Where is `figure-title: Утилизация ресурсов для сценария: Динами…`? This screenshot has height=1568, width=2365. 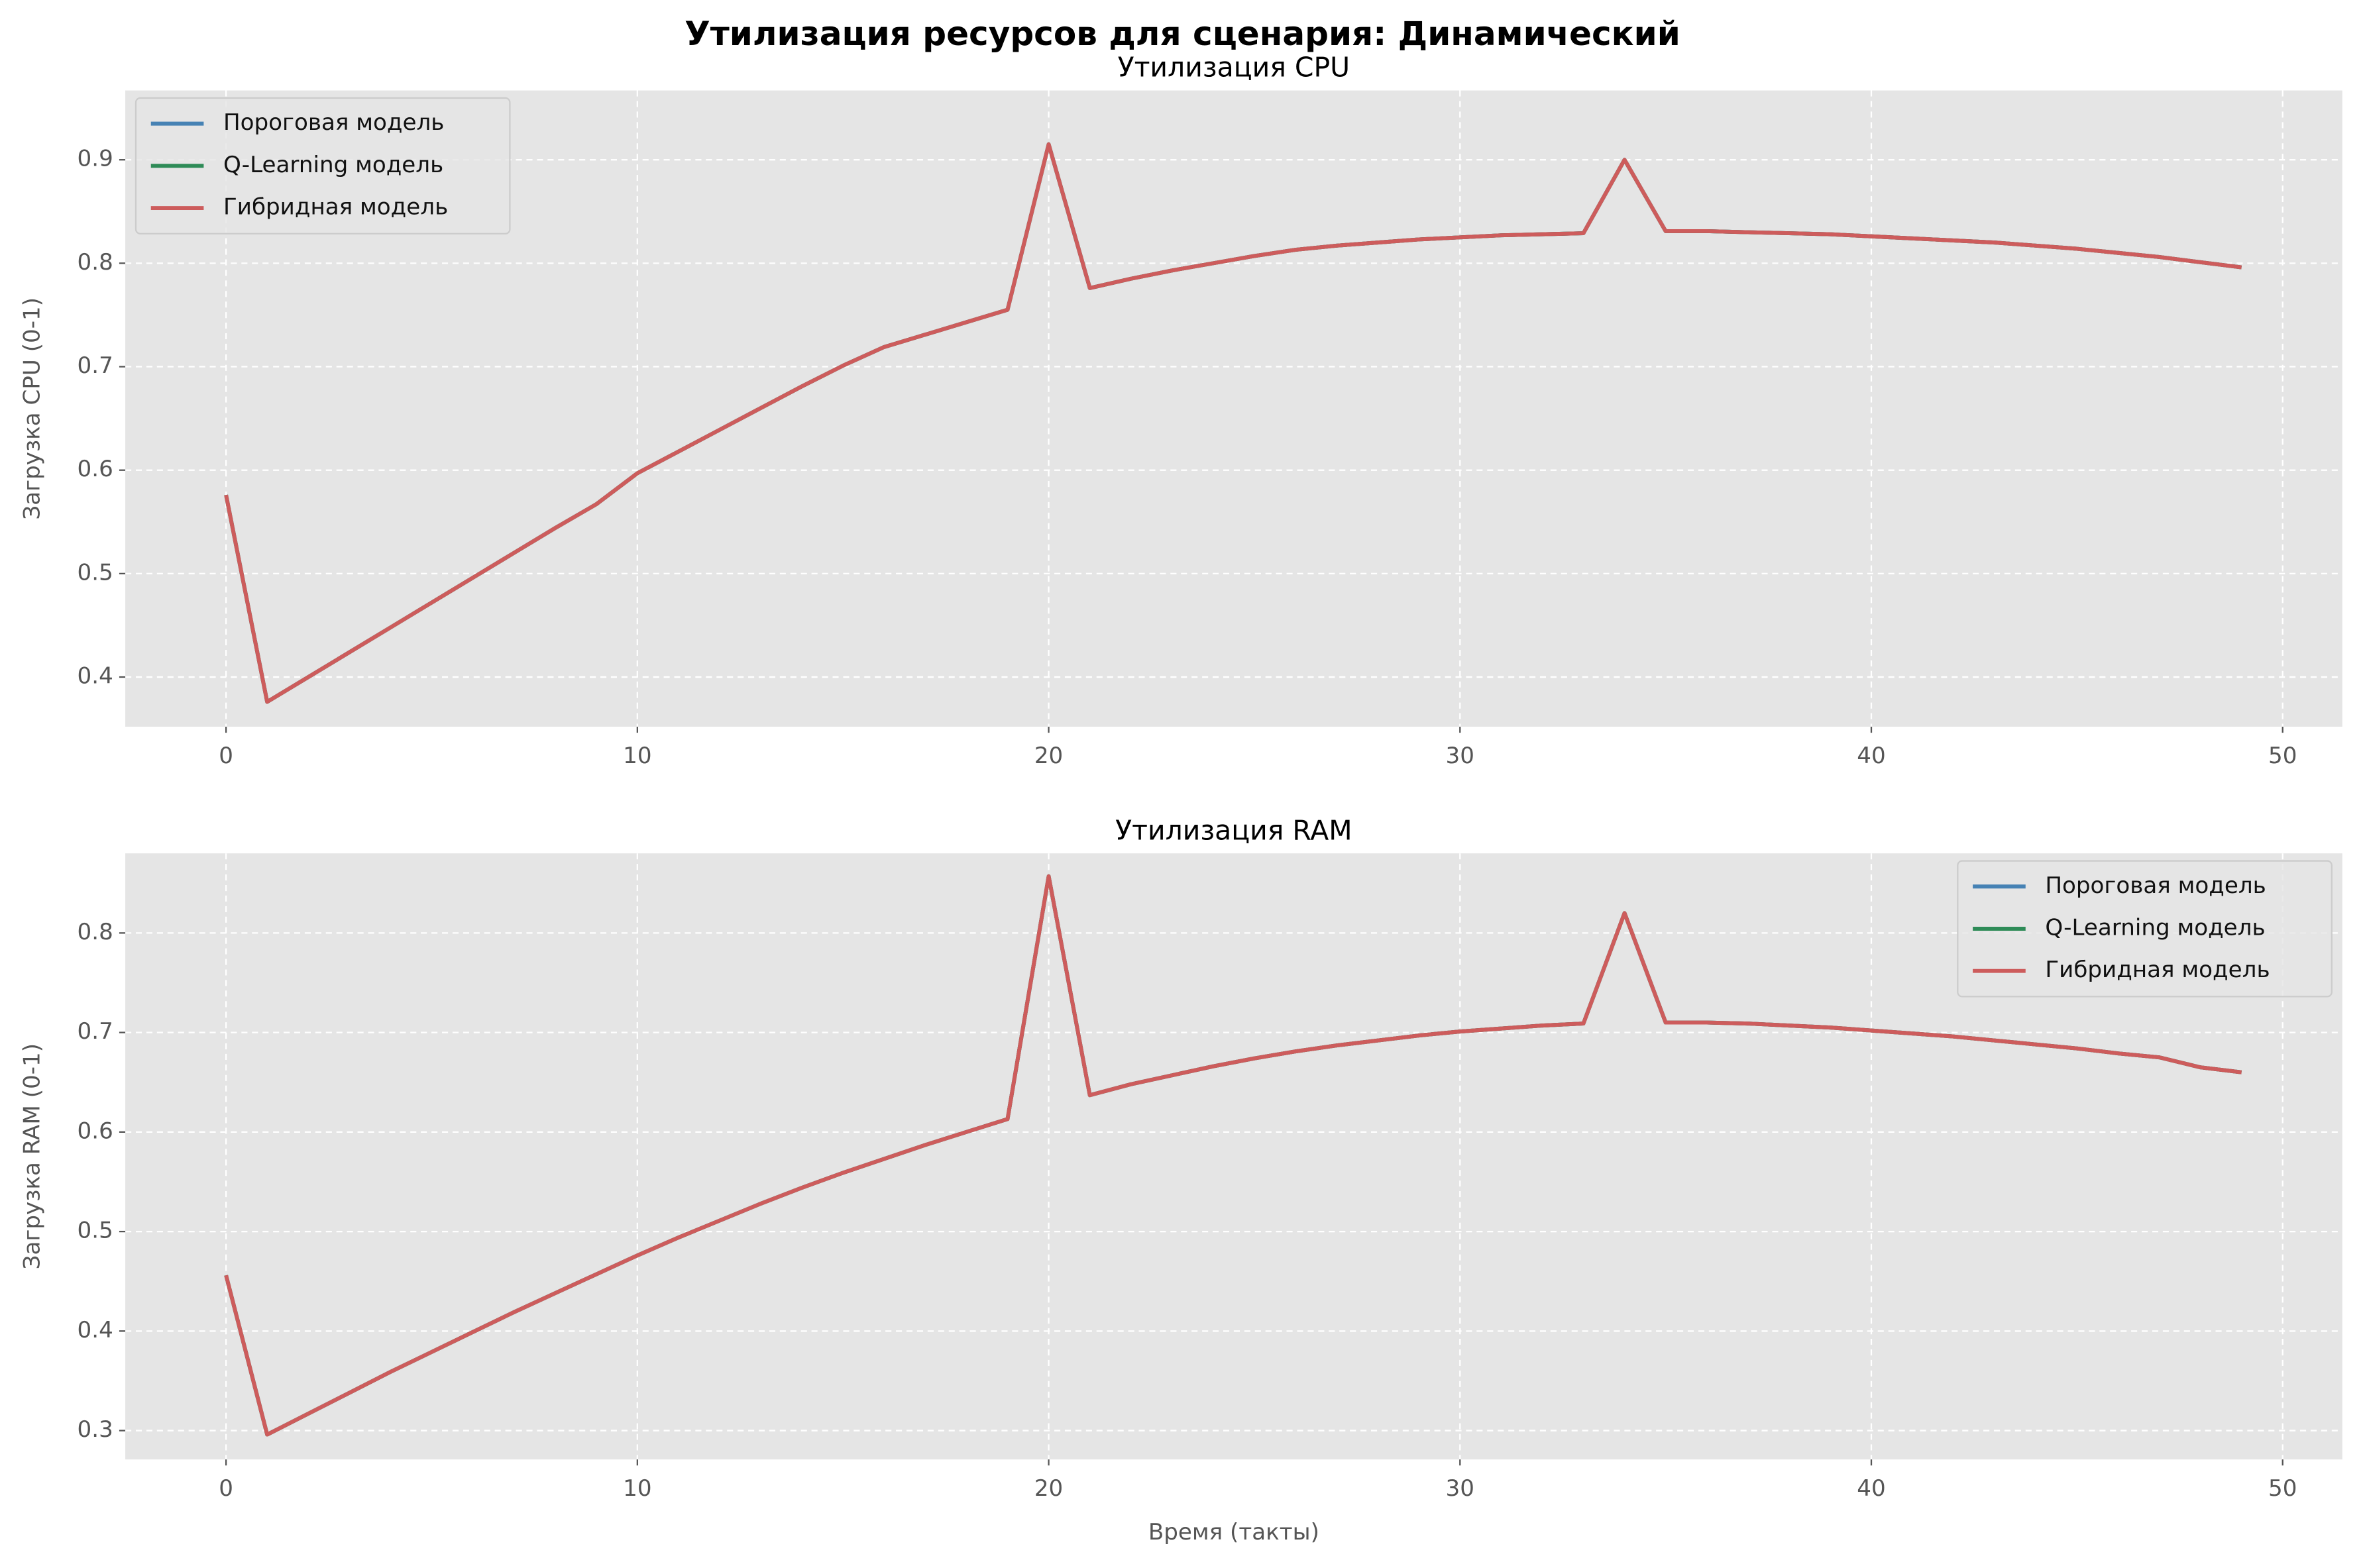
figure-title: Утилизация ресурсов для сценария: Динами… is located at coordinates (1182, 34).